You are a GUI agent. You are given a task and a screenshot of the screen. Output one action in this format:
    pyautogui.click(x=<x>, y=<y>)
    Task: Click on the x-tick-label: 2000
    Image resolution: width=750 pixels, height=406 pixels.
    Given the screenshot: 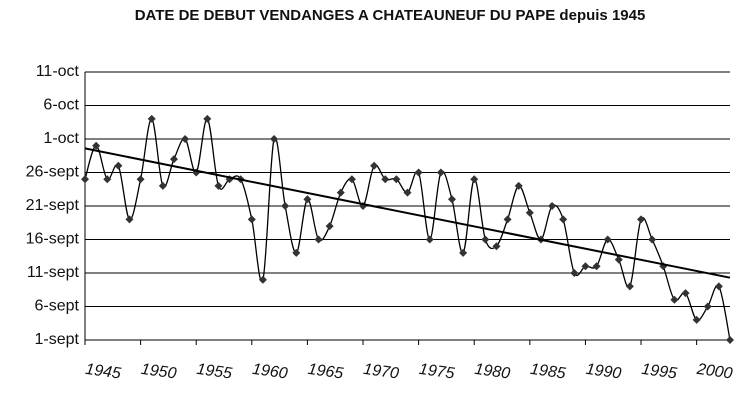 What is the action you would take?
    pyautogui.click(x=714, y=372)
    